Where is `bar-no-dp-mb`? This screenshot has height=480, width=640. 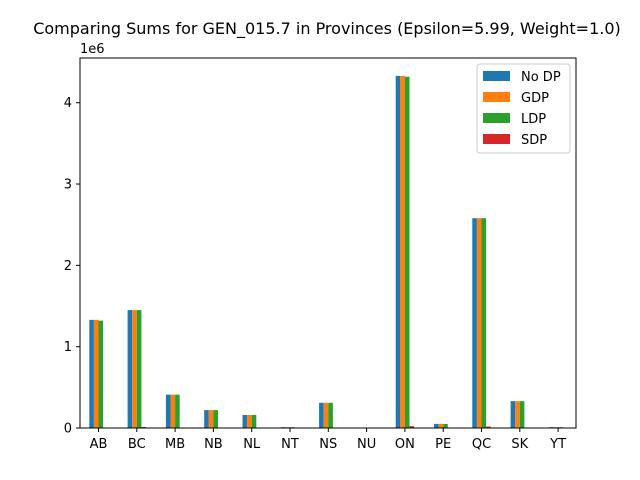
bar-no-dp-mb is located at coordinates (168, 411).